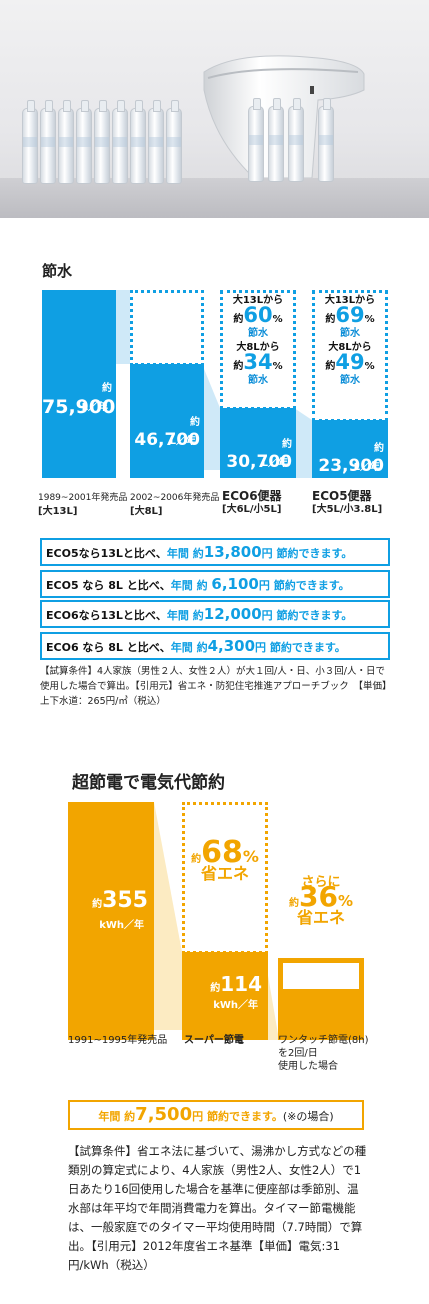  What do you see at coordinates (79, 400) in the screenshot?
I see `bar-value: 約75,900` at bounding box center [79, 400].